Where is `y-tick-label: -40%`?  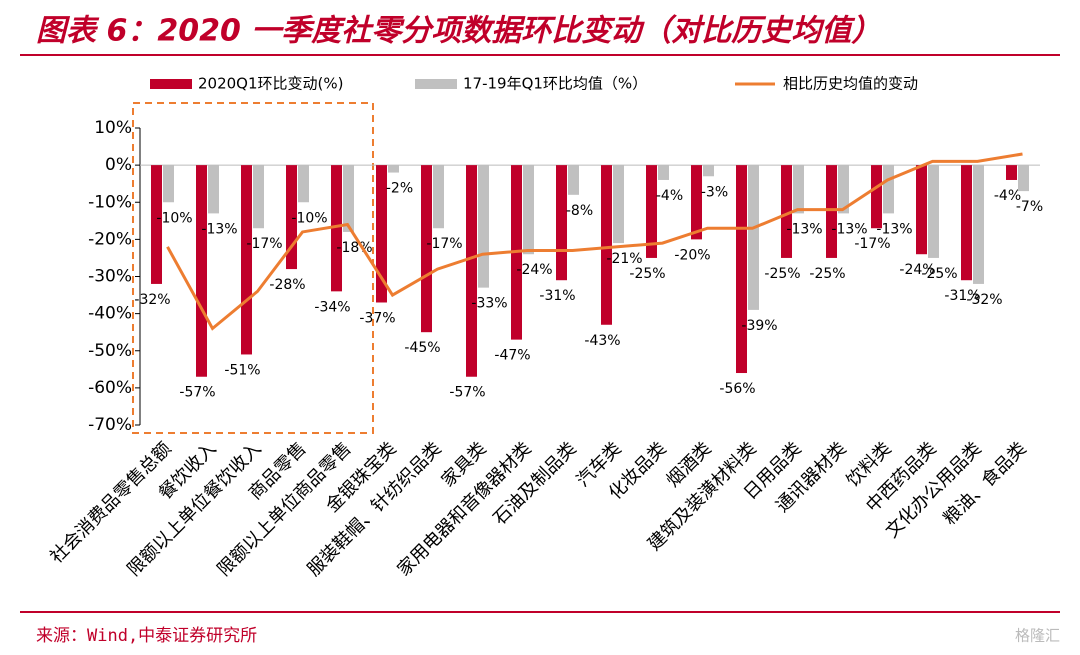
y-tick-label: -40% is located at coordinates (110, 314).